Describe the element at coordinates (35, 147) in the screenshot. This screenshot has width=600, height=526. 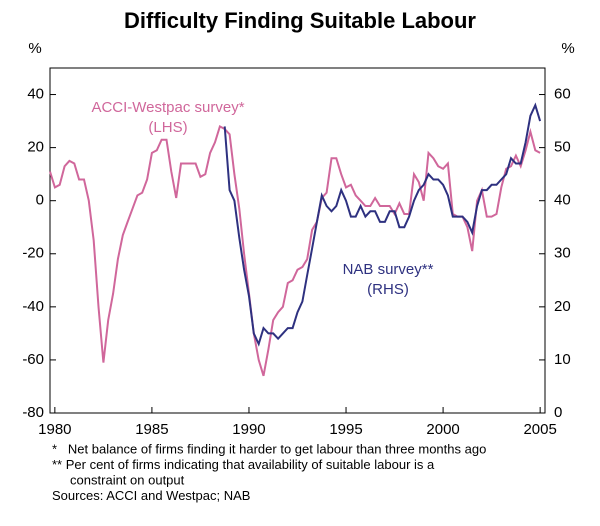
I see `y-tick-label: 20` at that location.